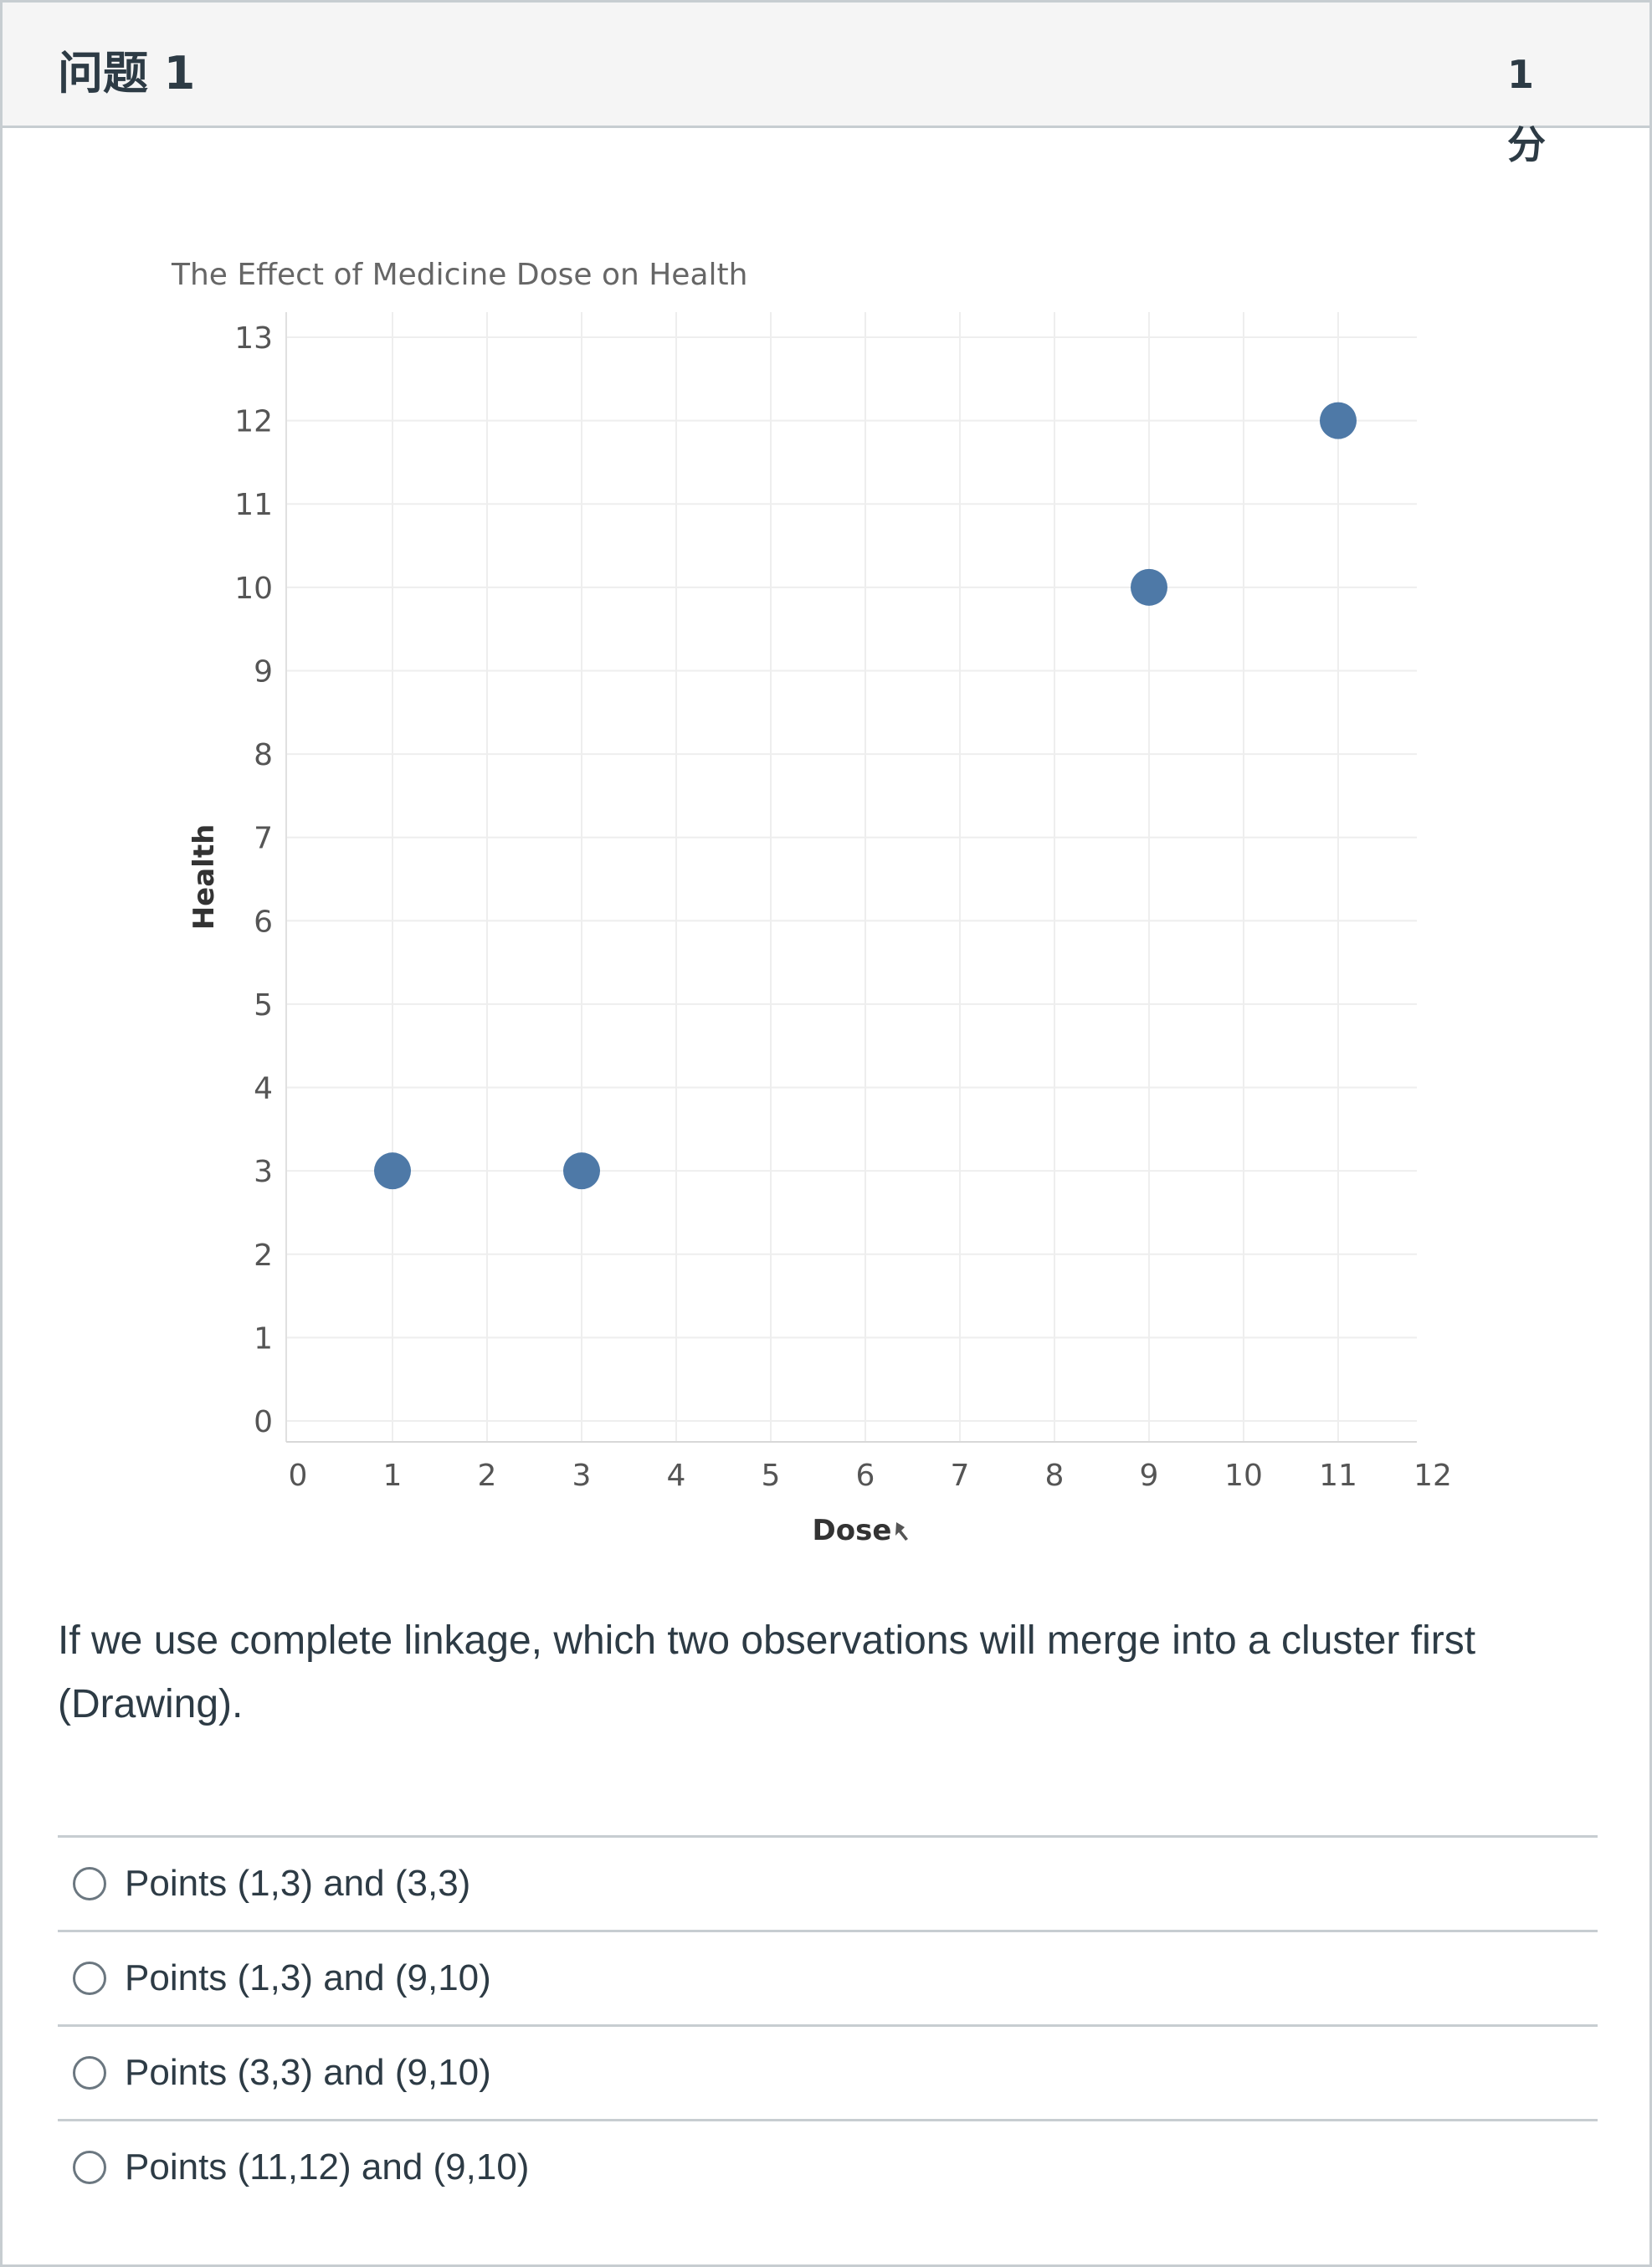 This screenshot has height=2267, width=1652. What do you see at coordinates (127, 73) in the screenshot?
I see `question-title: 问题 1` at bounding box center [127, 73].